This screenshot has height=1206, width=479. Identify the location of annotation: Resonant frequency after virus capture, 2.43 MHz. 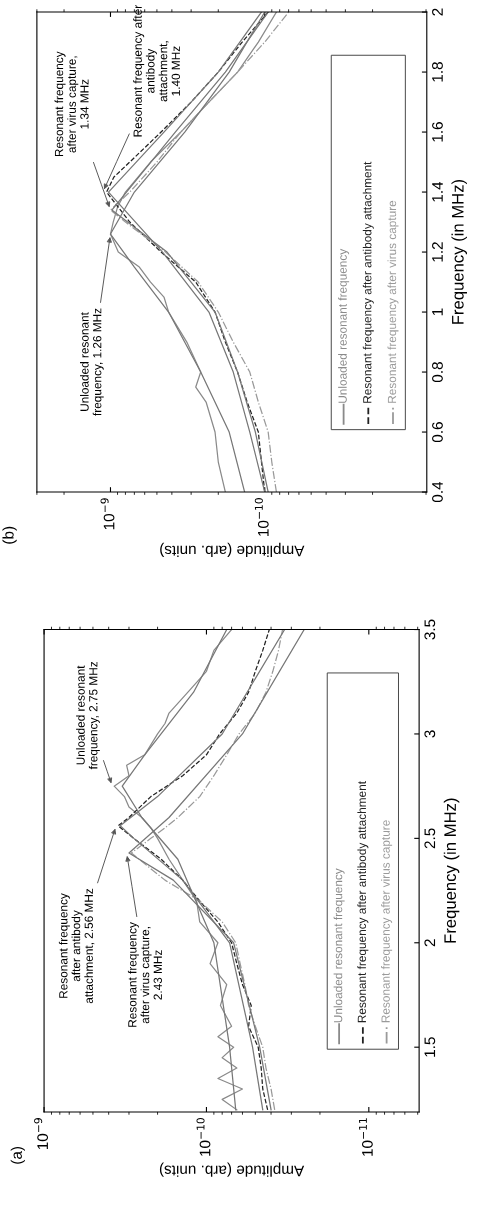
(144, 974).